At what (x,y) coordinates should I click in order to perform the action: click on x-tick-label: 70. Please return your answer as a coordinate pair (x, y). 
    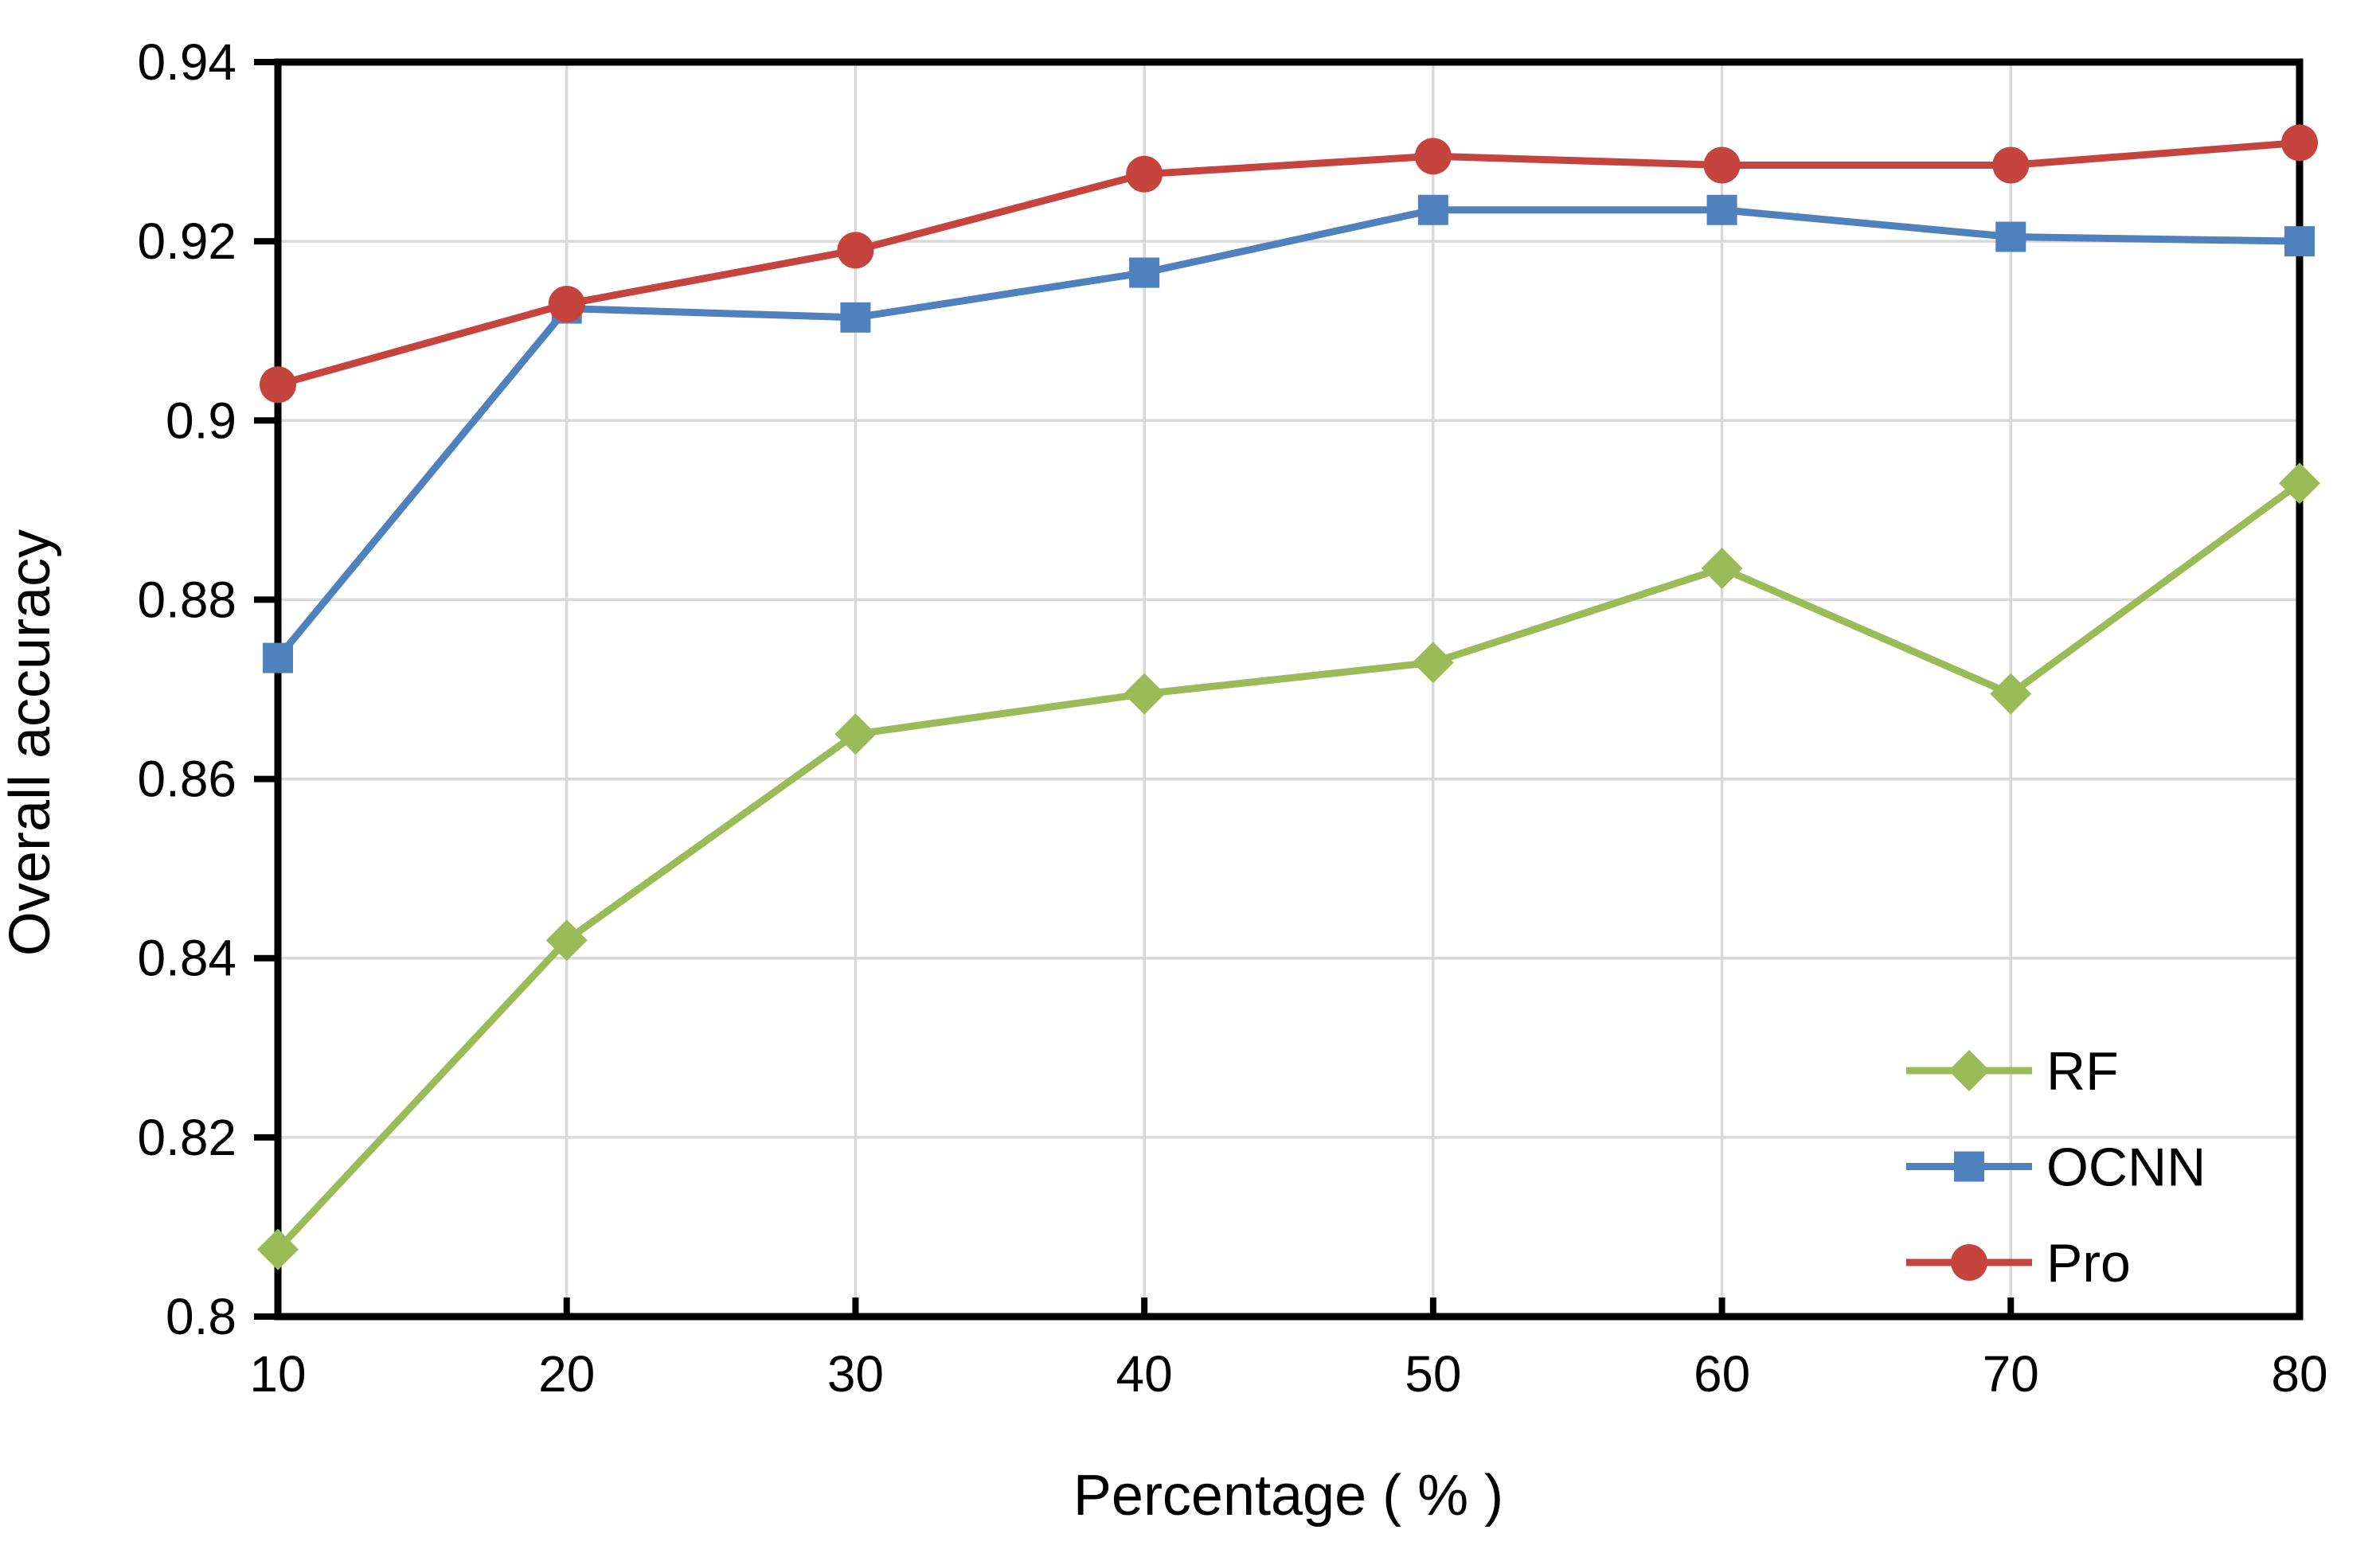
    Looking at the image, I should click on (2011, 1374).